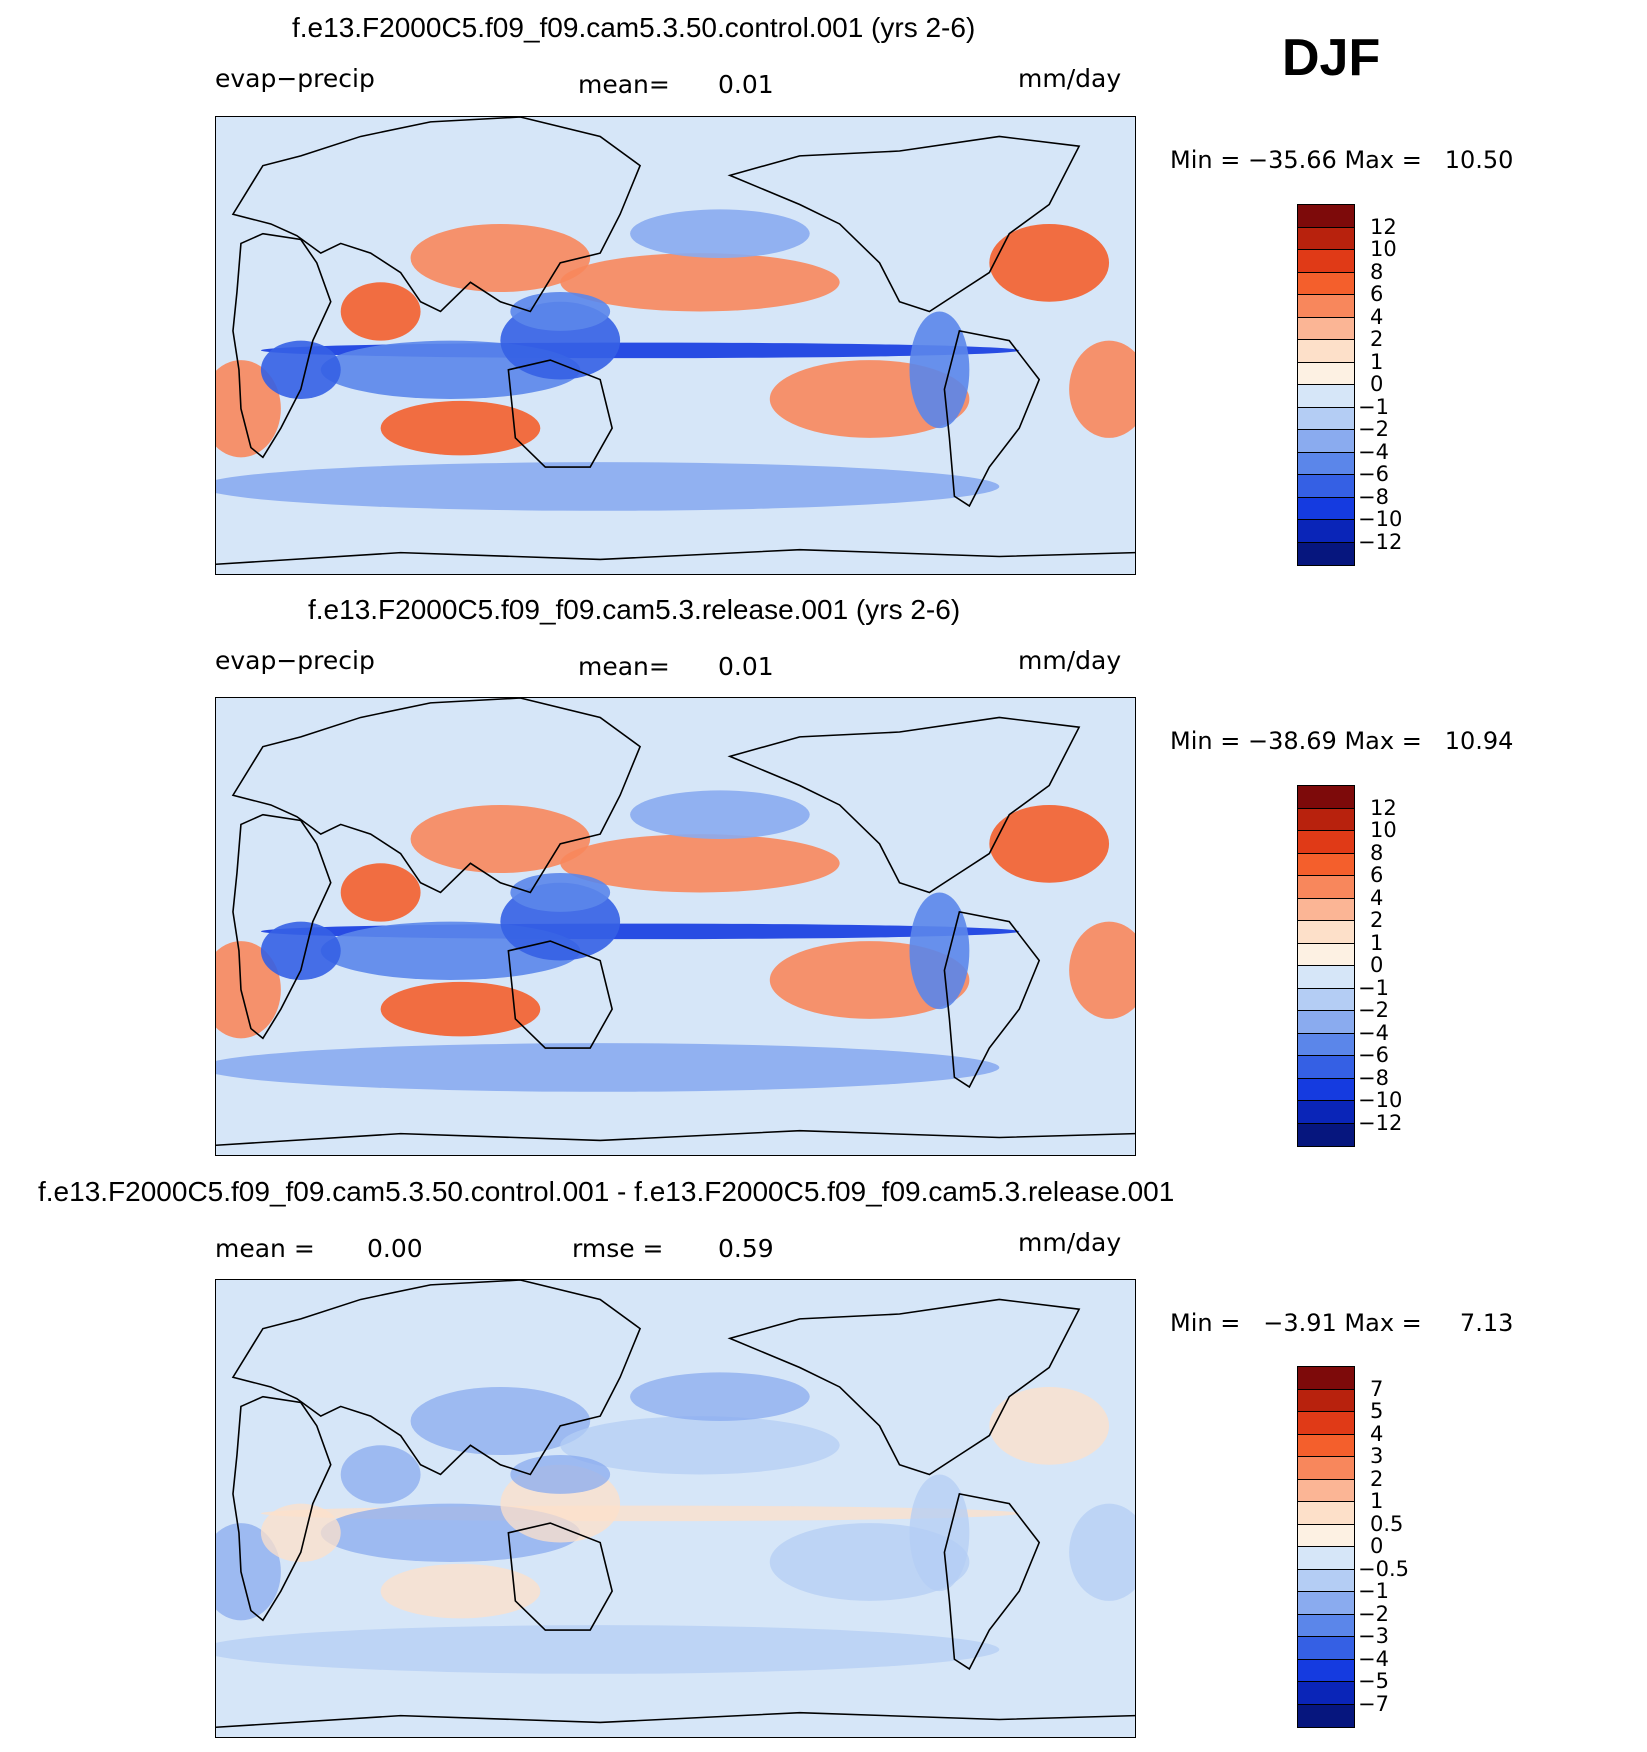 Image resolution: width=1647 pixels, height=1752 pixels. Describe the element at coordinates (1383, 830) in the screenshot. I see `colorbar-tick-label: 10` at that location.